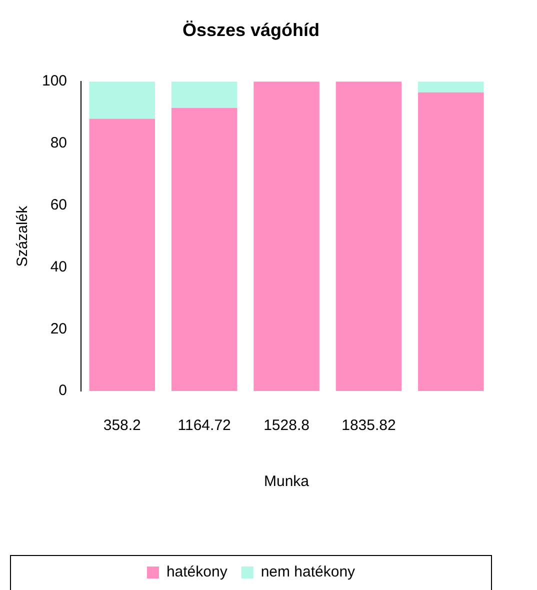  What do you see at coordinates (59, 143) in the screenshot?
I see `y-tick-label: 80` at bounding box center [59, 143].